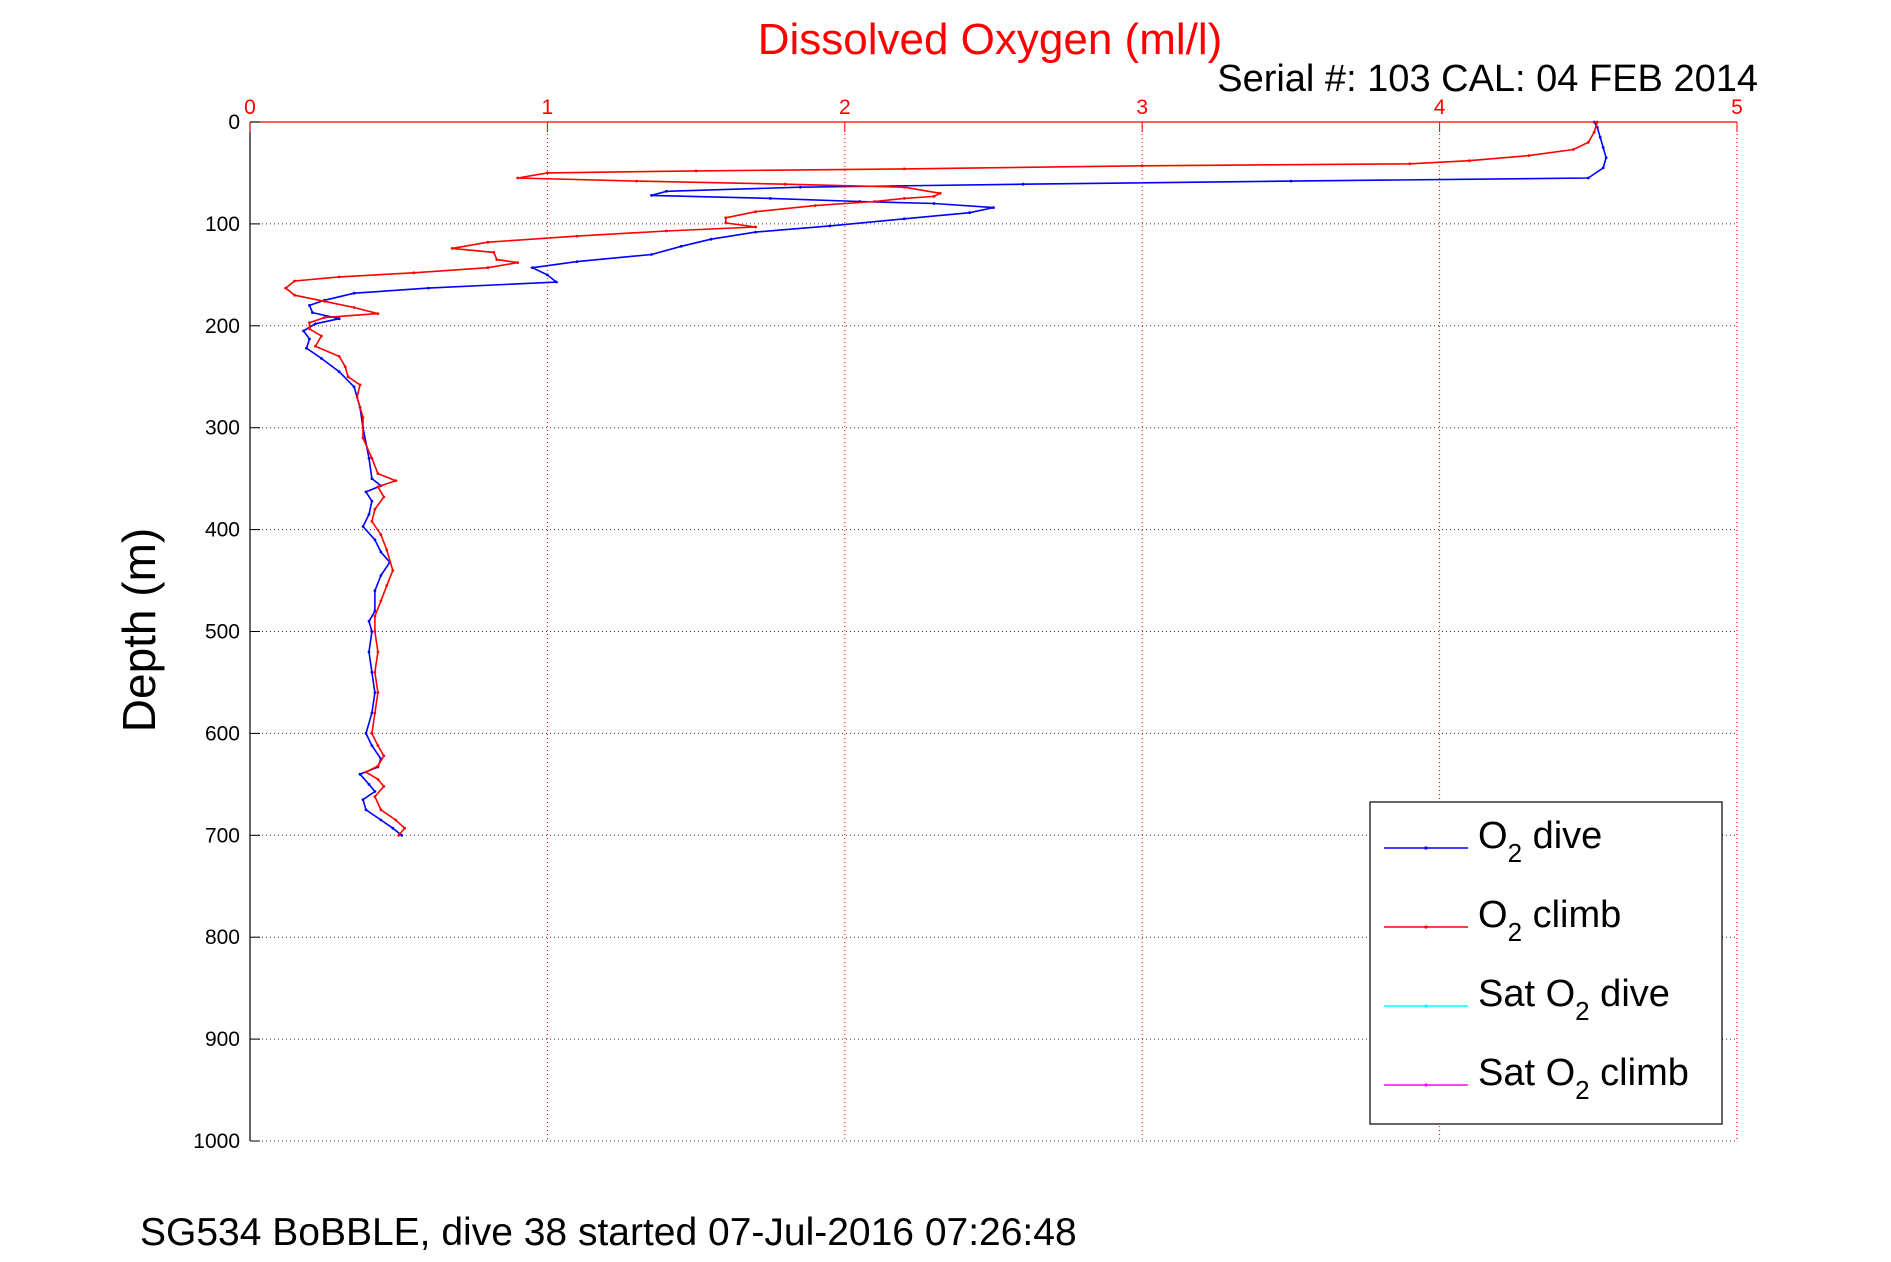  I want to click on legend-label: Sat O2 climb, so click(1583, 1078).